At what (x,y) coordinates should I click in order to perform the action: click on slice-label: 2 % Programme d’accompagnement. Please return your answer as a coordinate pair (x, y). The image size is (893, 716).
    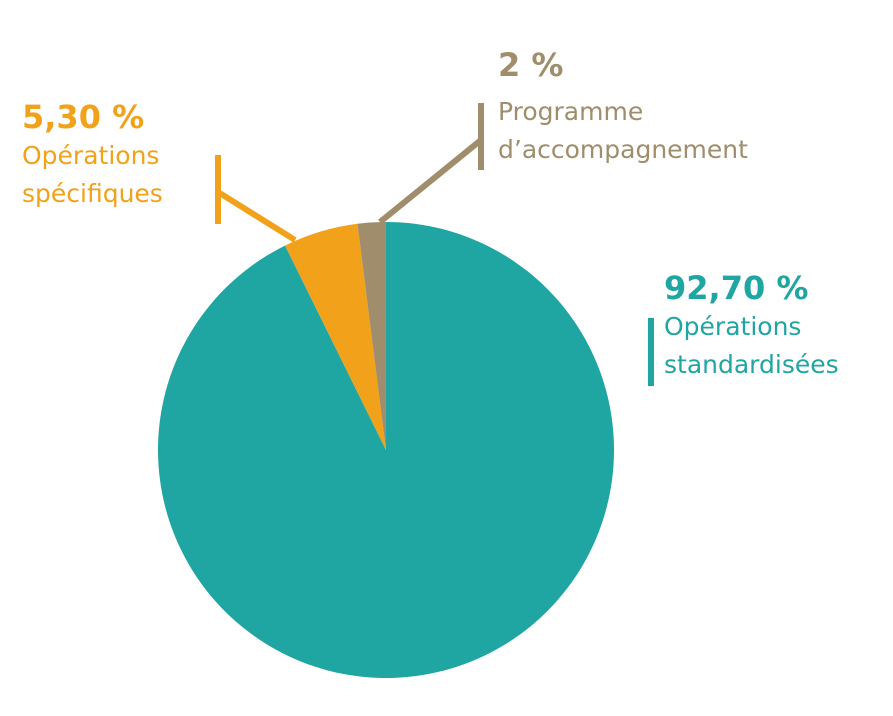
    Looking at the image, I should click on (668, 107).